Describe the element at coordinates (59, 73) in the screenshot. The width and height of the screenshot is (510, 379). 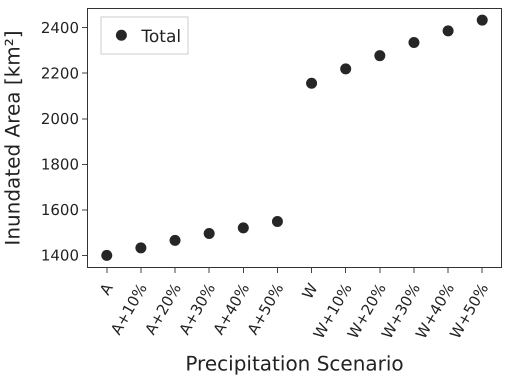
I see `y-tick-label: 2200` at that location.